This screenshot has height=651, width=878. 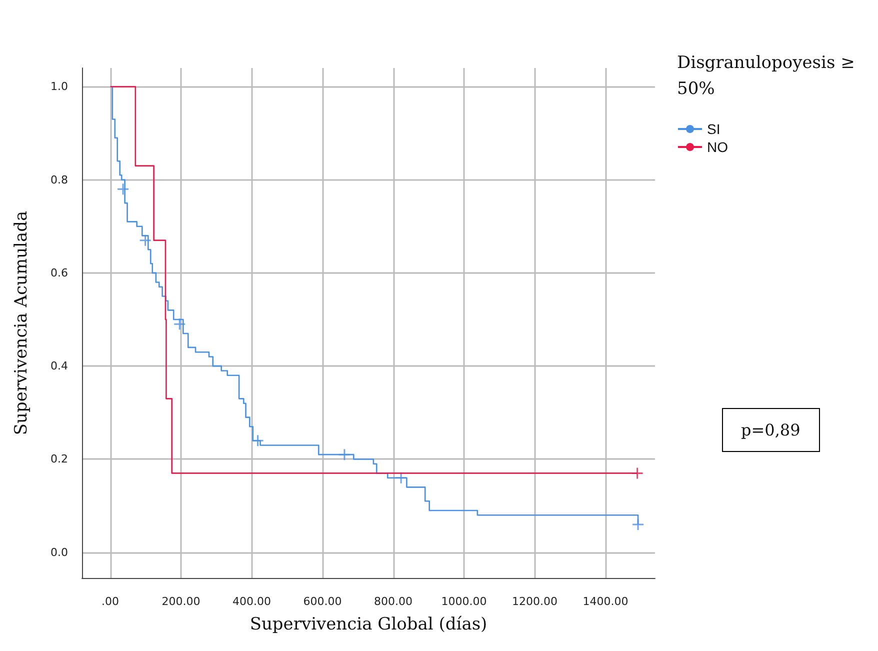 What do you see at coordinates (59, 87) in the screenshot?
I see `y-tick-label: 1.0` at bounding box center [59, 87].